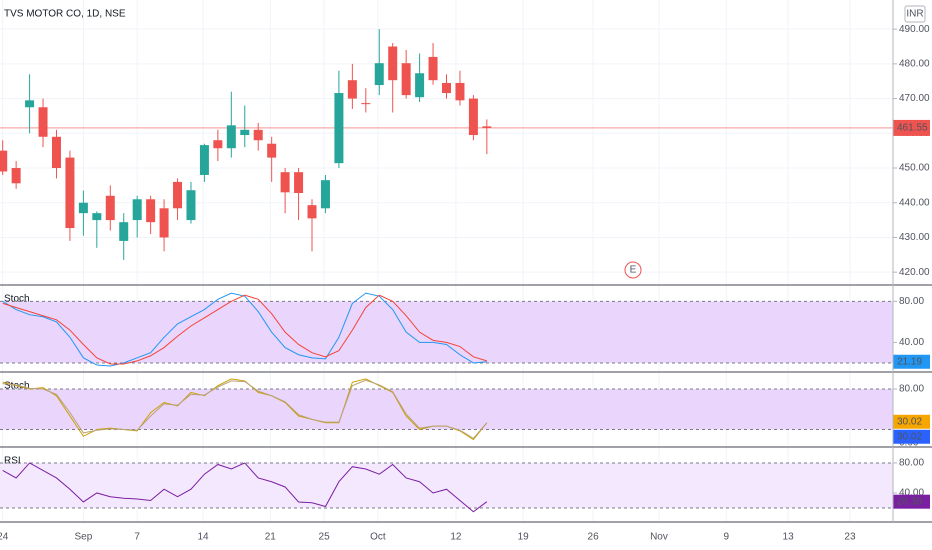 Image resolution: width=932 pixels, height=550 pixels. I want to click on last-value-label: 21.19, so click(909, 361).